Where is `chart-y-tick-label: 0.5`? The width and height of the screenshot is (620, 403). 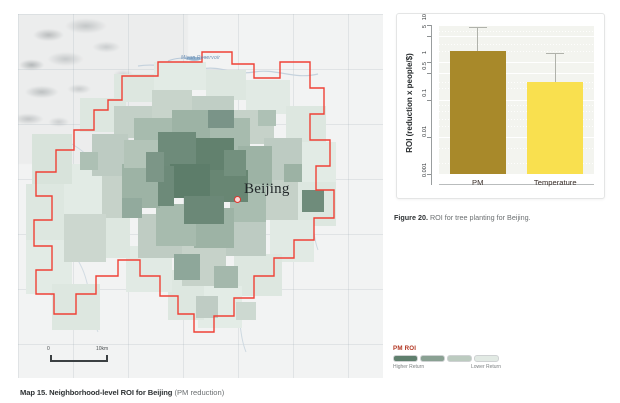 chart-y-tick-label: 0.5 is located at coordinates (425, 66).